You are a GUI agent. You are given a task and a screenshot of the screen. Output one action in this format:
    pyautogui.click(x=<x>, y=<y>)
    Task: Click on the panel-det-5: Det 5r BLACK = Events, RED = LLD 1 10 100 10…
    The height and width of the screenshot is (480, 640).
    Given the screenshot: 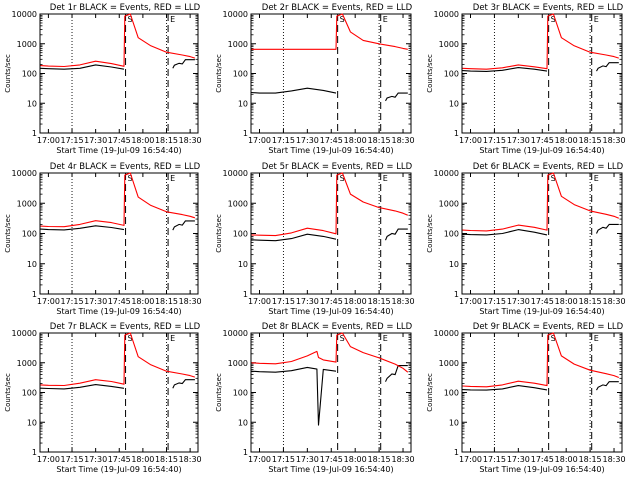 What is the action you would take?
    pyautogui.click(x=315, y=239)
    